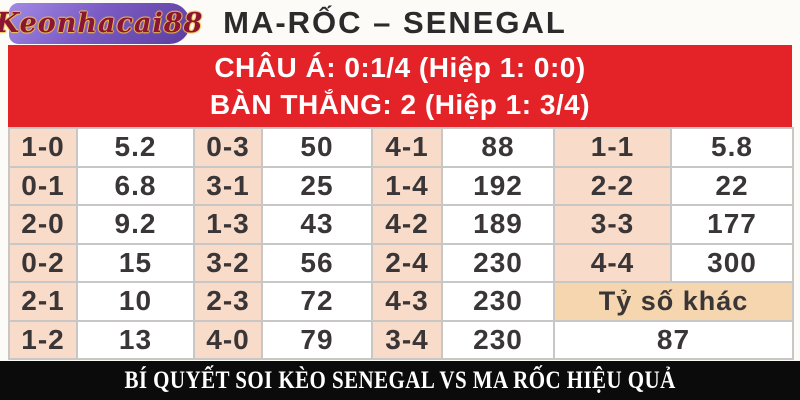 The image size is (800, 400). I want to click on odds-cell: 88, so click(498, 147).